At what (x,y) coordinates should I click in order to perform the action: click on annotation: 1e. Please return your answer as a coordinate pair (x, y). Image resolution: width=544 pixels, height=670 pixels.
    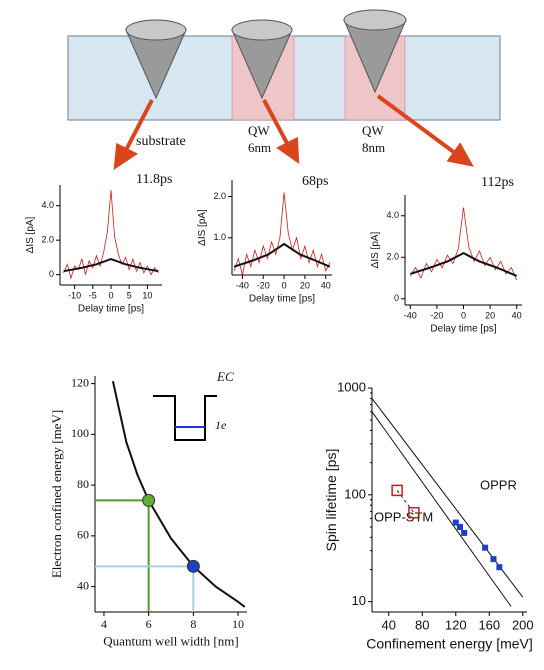
    Looking at the image, I should click on (221, 425).